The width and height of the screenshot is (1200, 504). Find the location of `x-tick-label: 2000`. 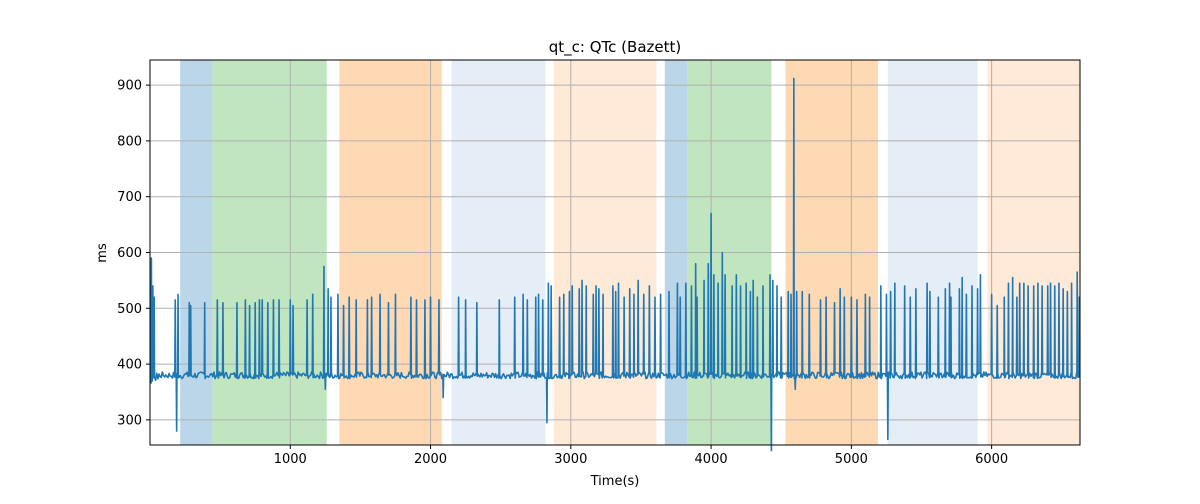

x-tick-label: 2000 is located at coordinates (430, 459).